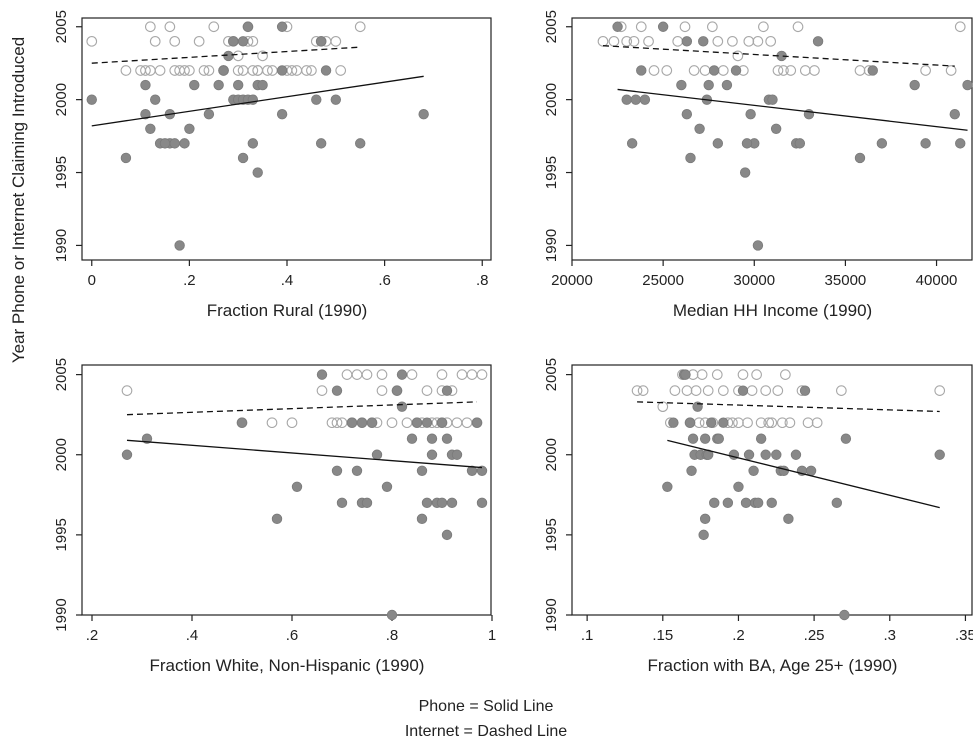 The width and height of the screenshot is (973, 742). I want to click on x-tick-label-rural-1: .2, so click(189, 280).